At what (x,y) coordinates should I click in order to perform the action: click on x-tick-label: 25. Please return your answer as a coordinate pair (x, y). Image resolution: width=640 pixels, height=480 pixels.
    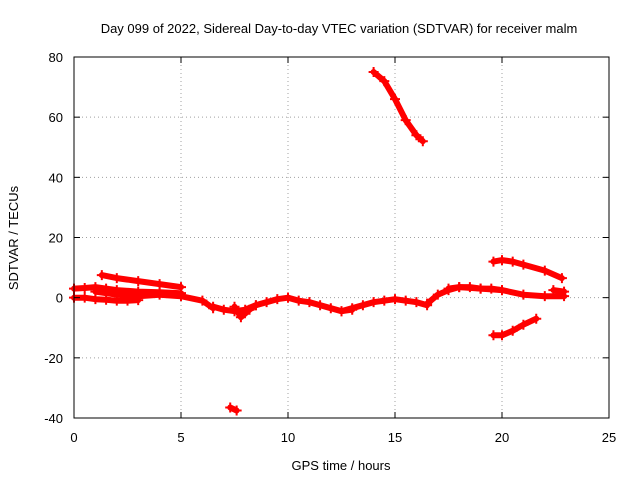
    Looking at the image, I should click on (609, 437).